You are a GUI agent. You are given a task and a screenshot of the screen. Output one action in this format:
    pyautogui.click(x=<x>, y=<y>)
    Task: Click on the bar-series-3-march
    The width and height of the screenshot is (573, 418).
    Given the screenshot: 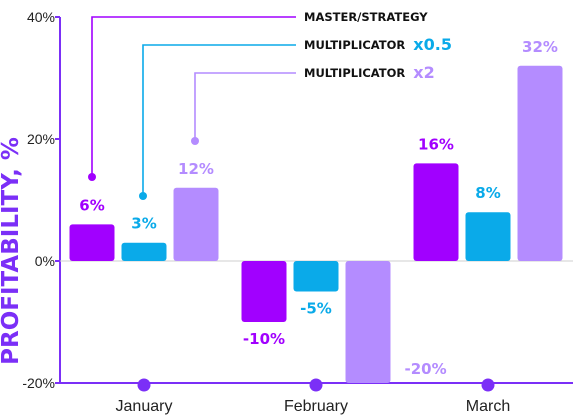 What is the action you would take?
    pyautogui.click(x=540, y=163)
    